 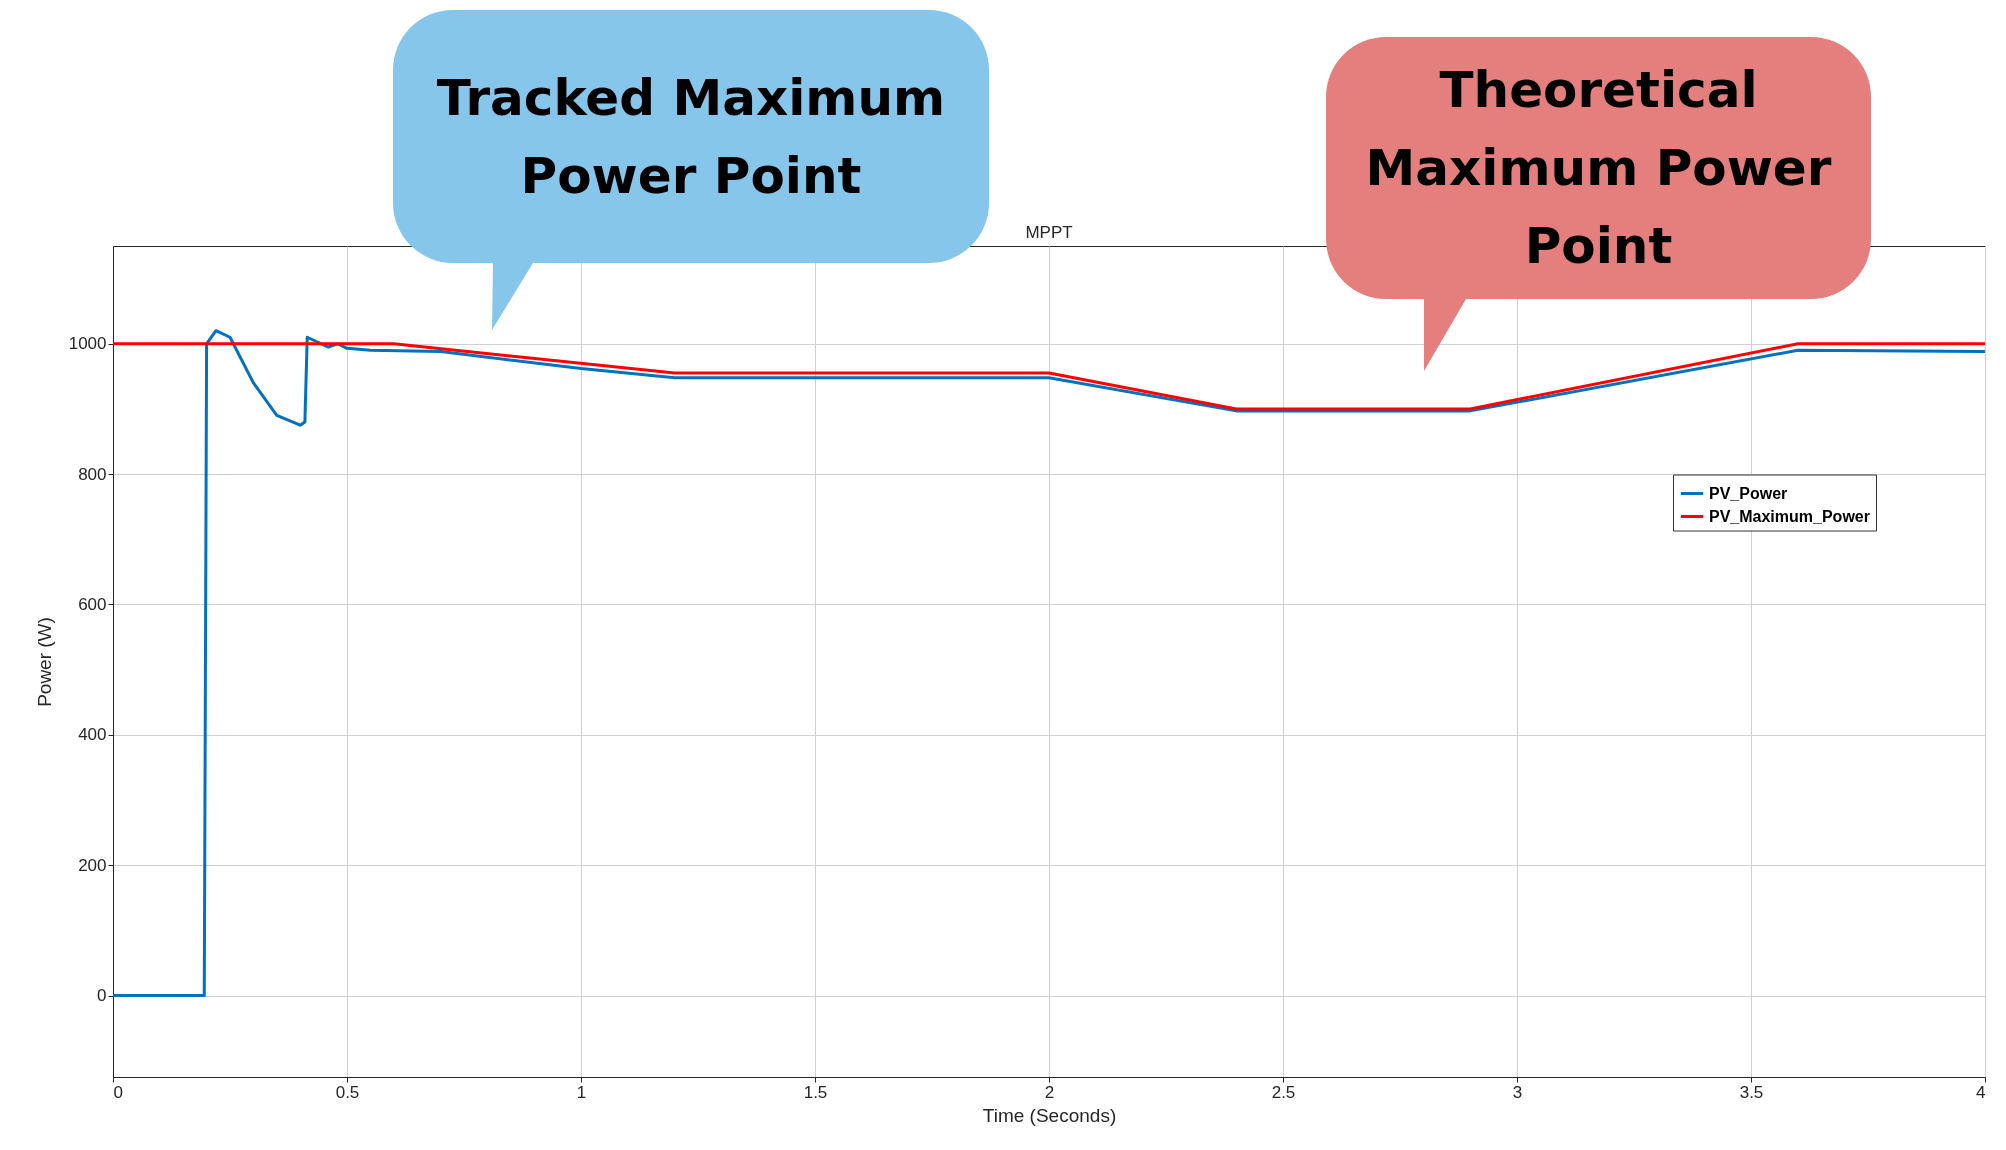 What do you see at coordinates (92, 735) in the screenshot?
I see `y-tick-label: 400` at bounding box center [92, 735].